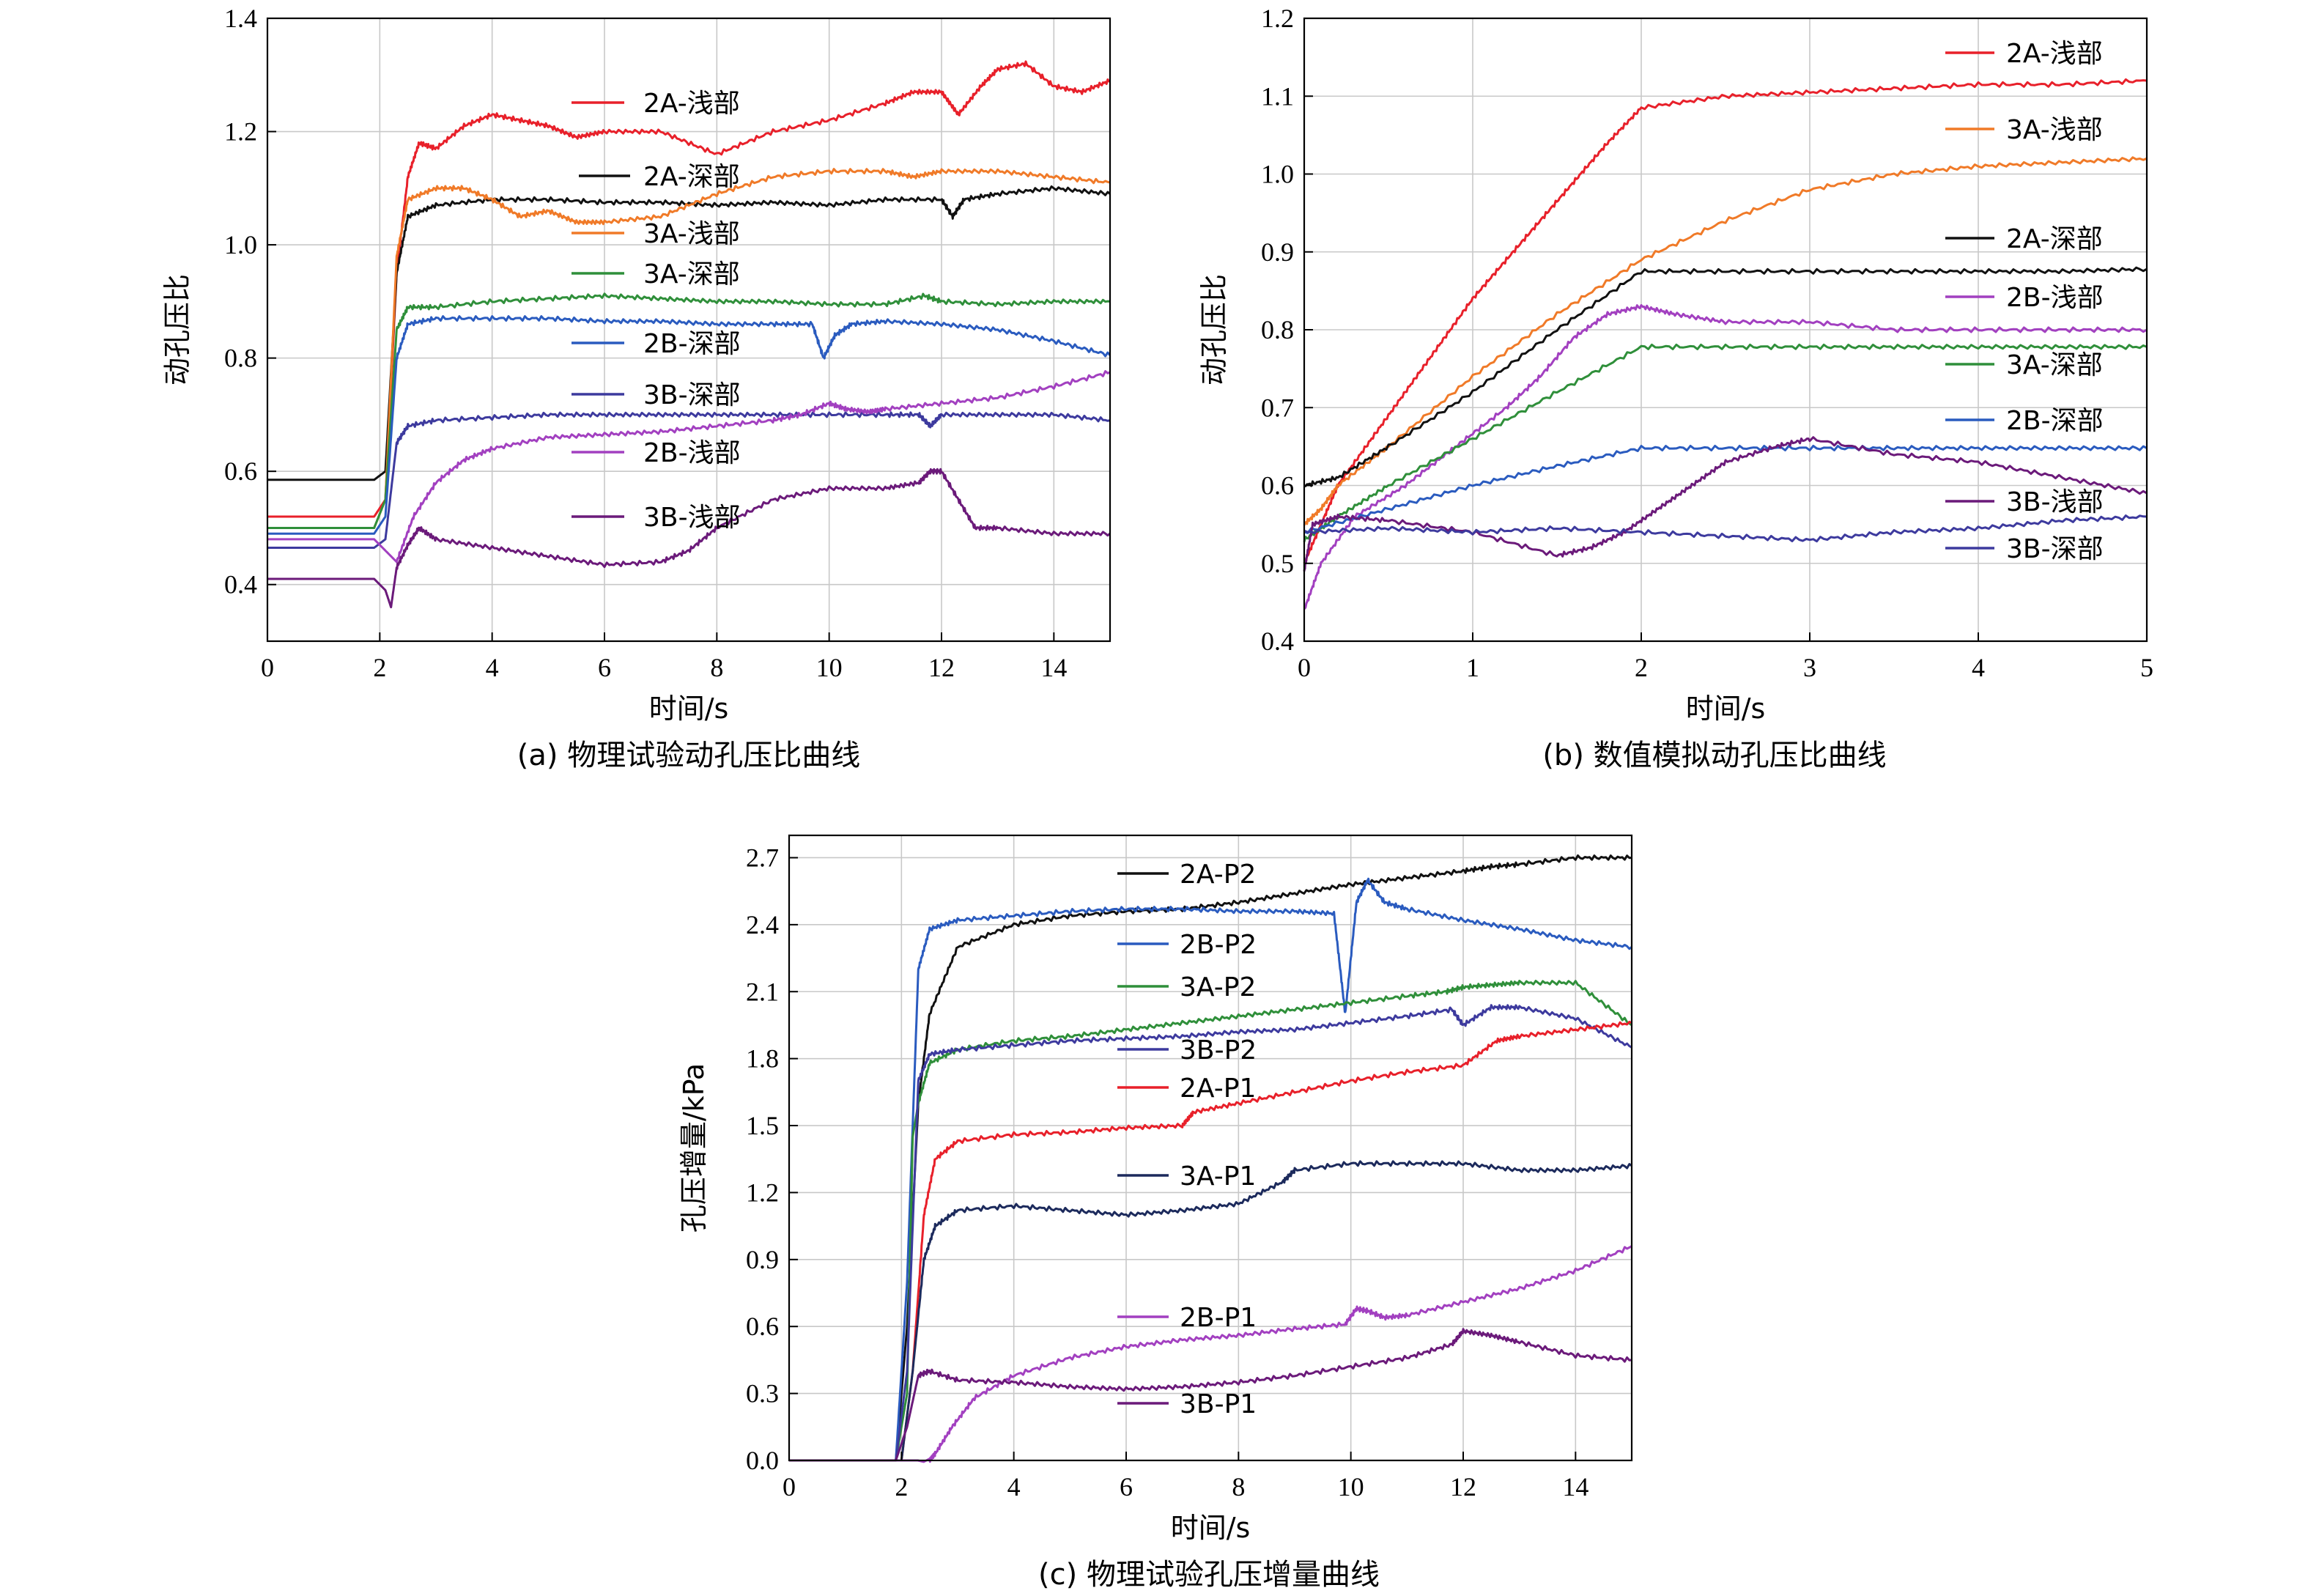  What do you see at coordinates (2055, 421) in the screenshot?
I see `legend-label: 2B-深部` at bounding box center [2055, 421].